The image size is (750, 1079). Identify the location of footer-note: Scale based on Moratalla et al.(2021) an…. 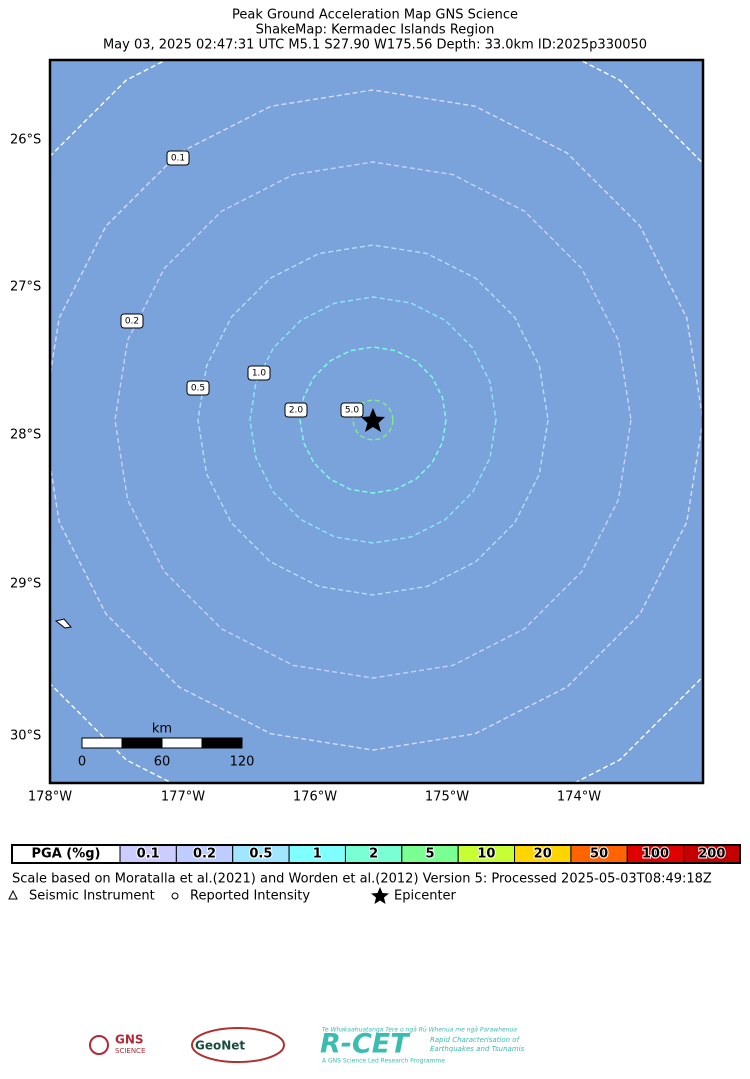
(362, 879).